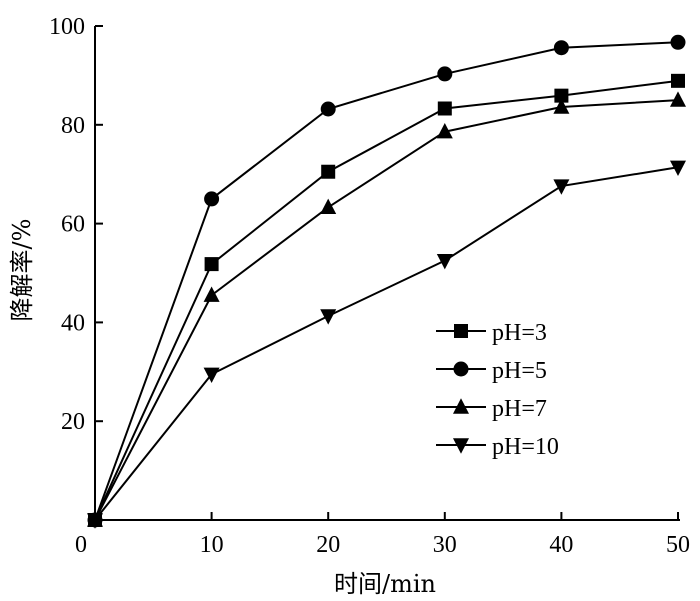 This screenshot has width=700, height=601. What do you see at coordinates (445, 545) in the screenshot?
I see `x-tick-label: 30` at bounding box center [445, 545].